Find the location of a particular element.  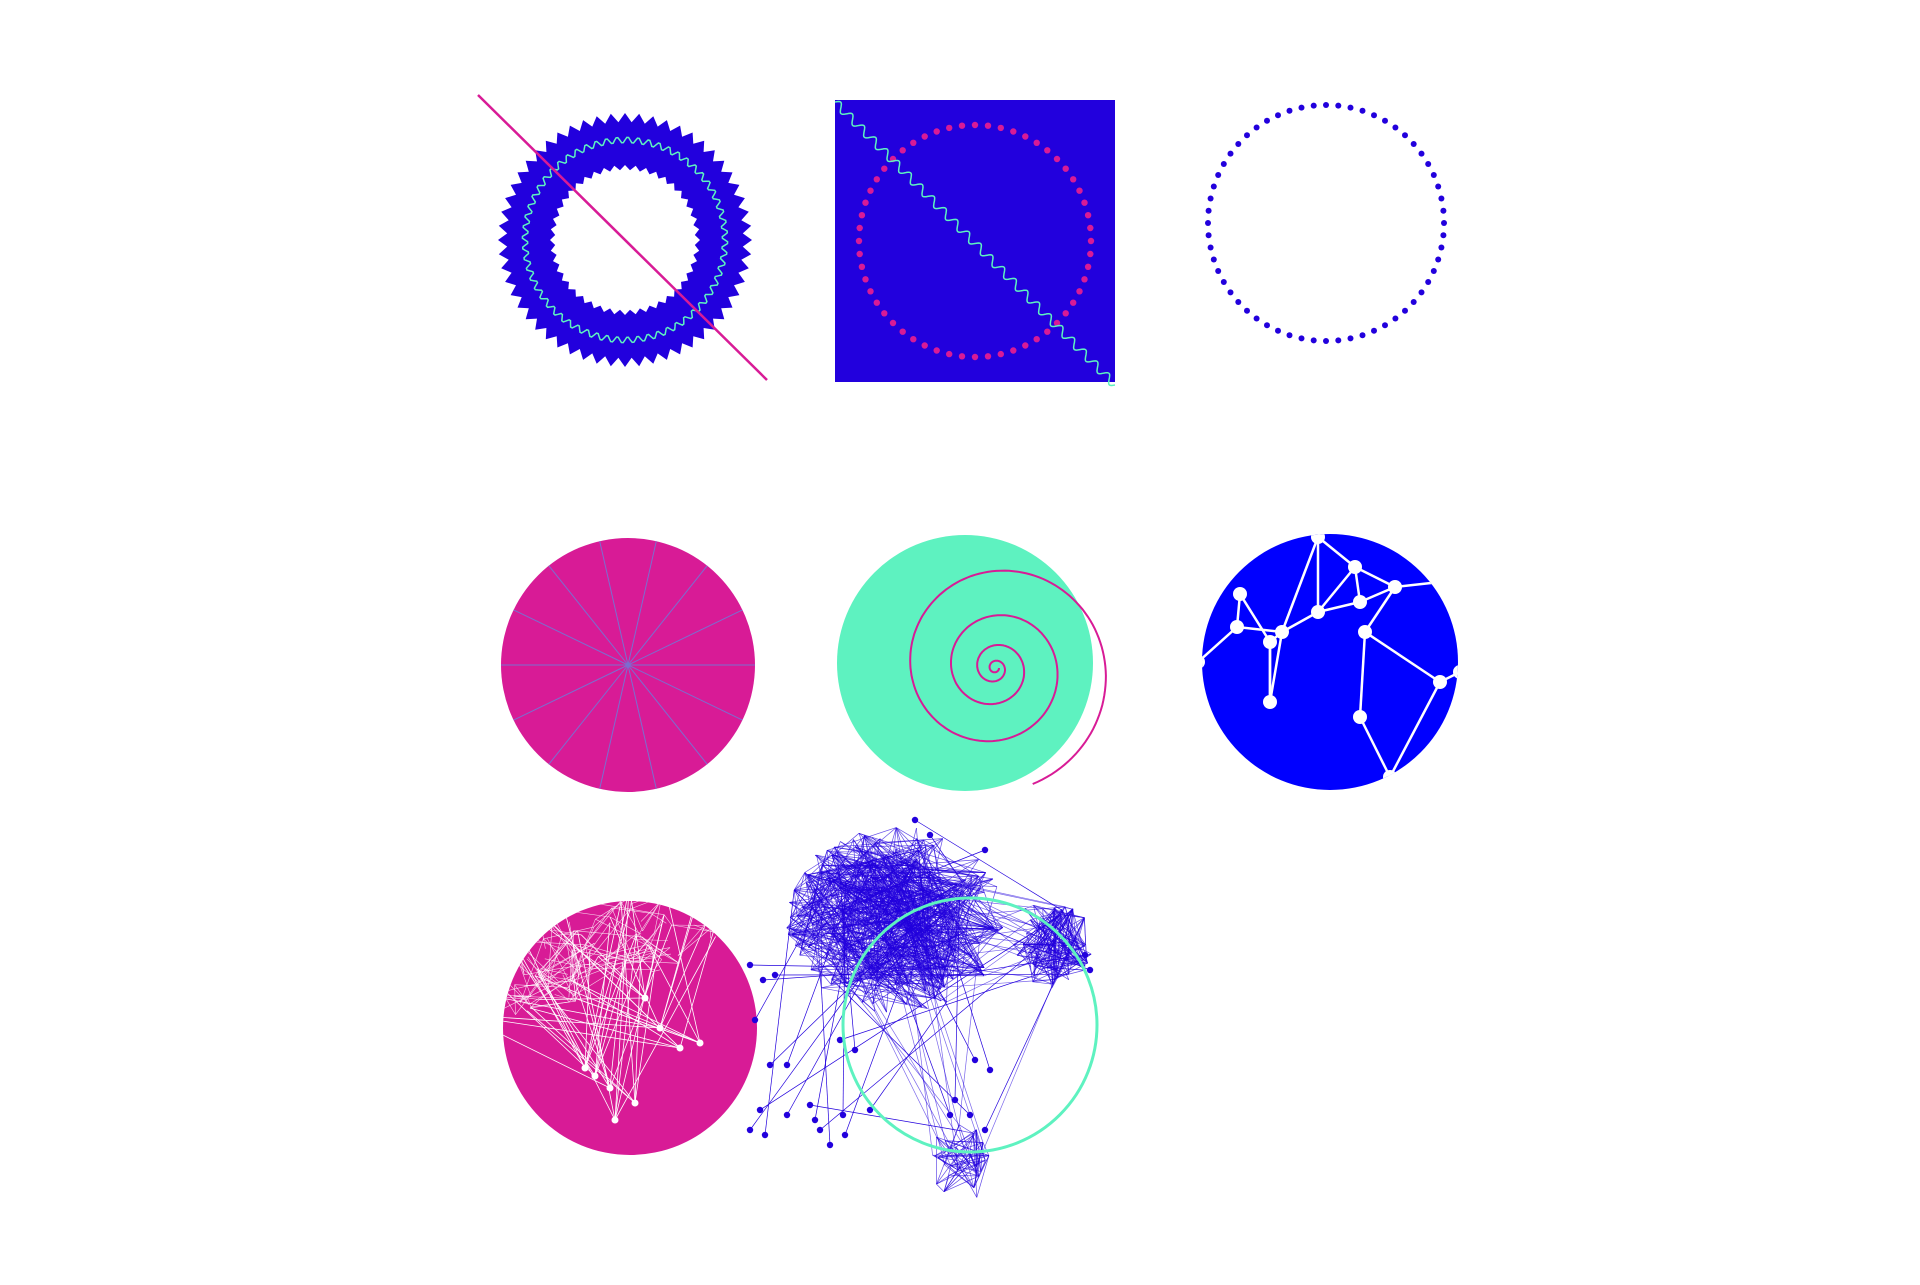

mint-ring is located at coordinates (970, 1025).